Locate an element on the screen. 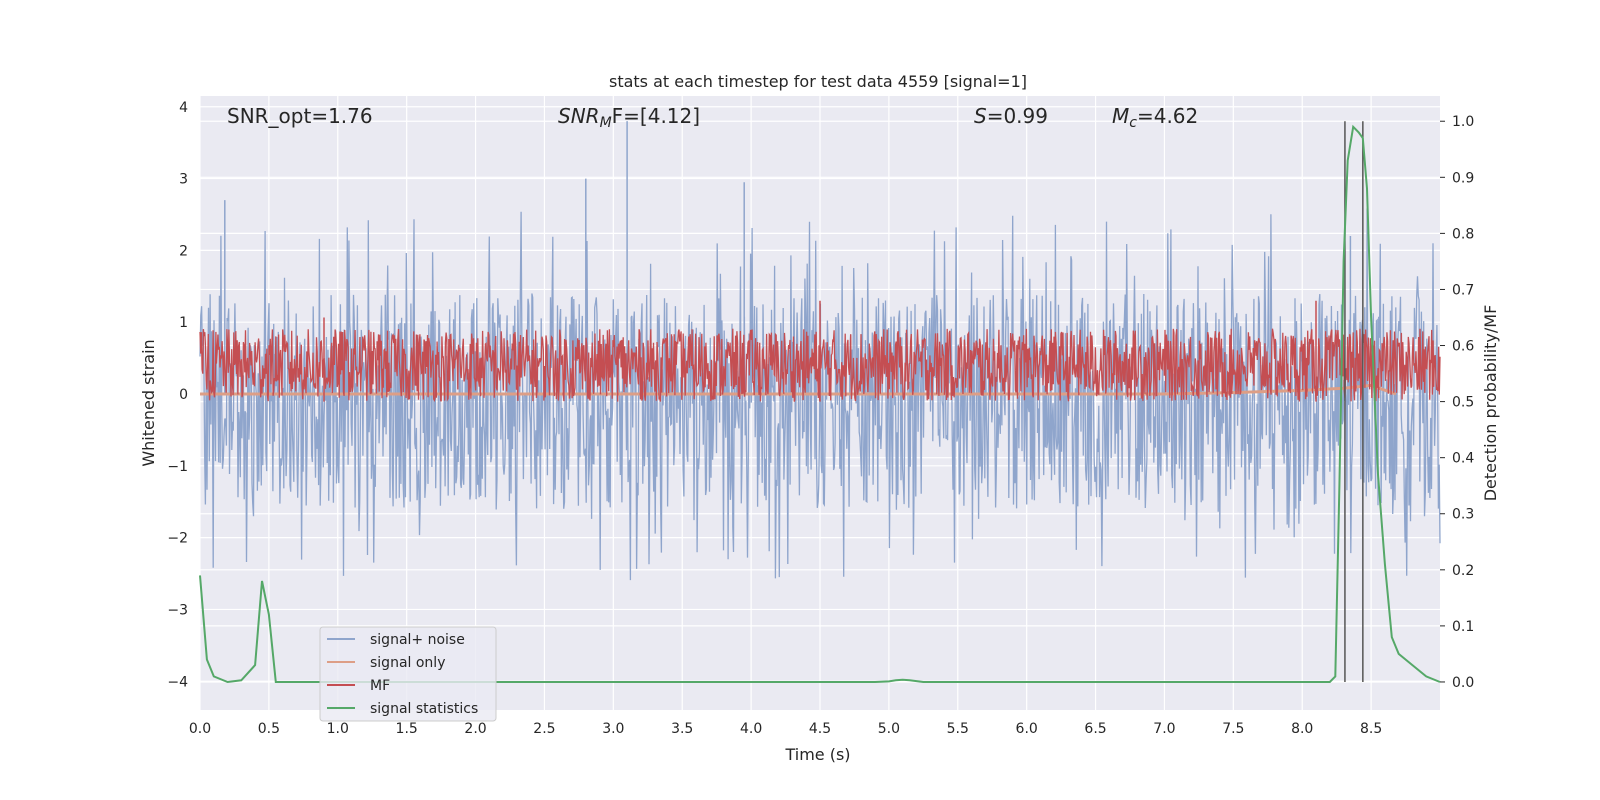 This screenshot has width=1600, height=800. x-tick-label: 3.5 is located at coordinates (682, 729).